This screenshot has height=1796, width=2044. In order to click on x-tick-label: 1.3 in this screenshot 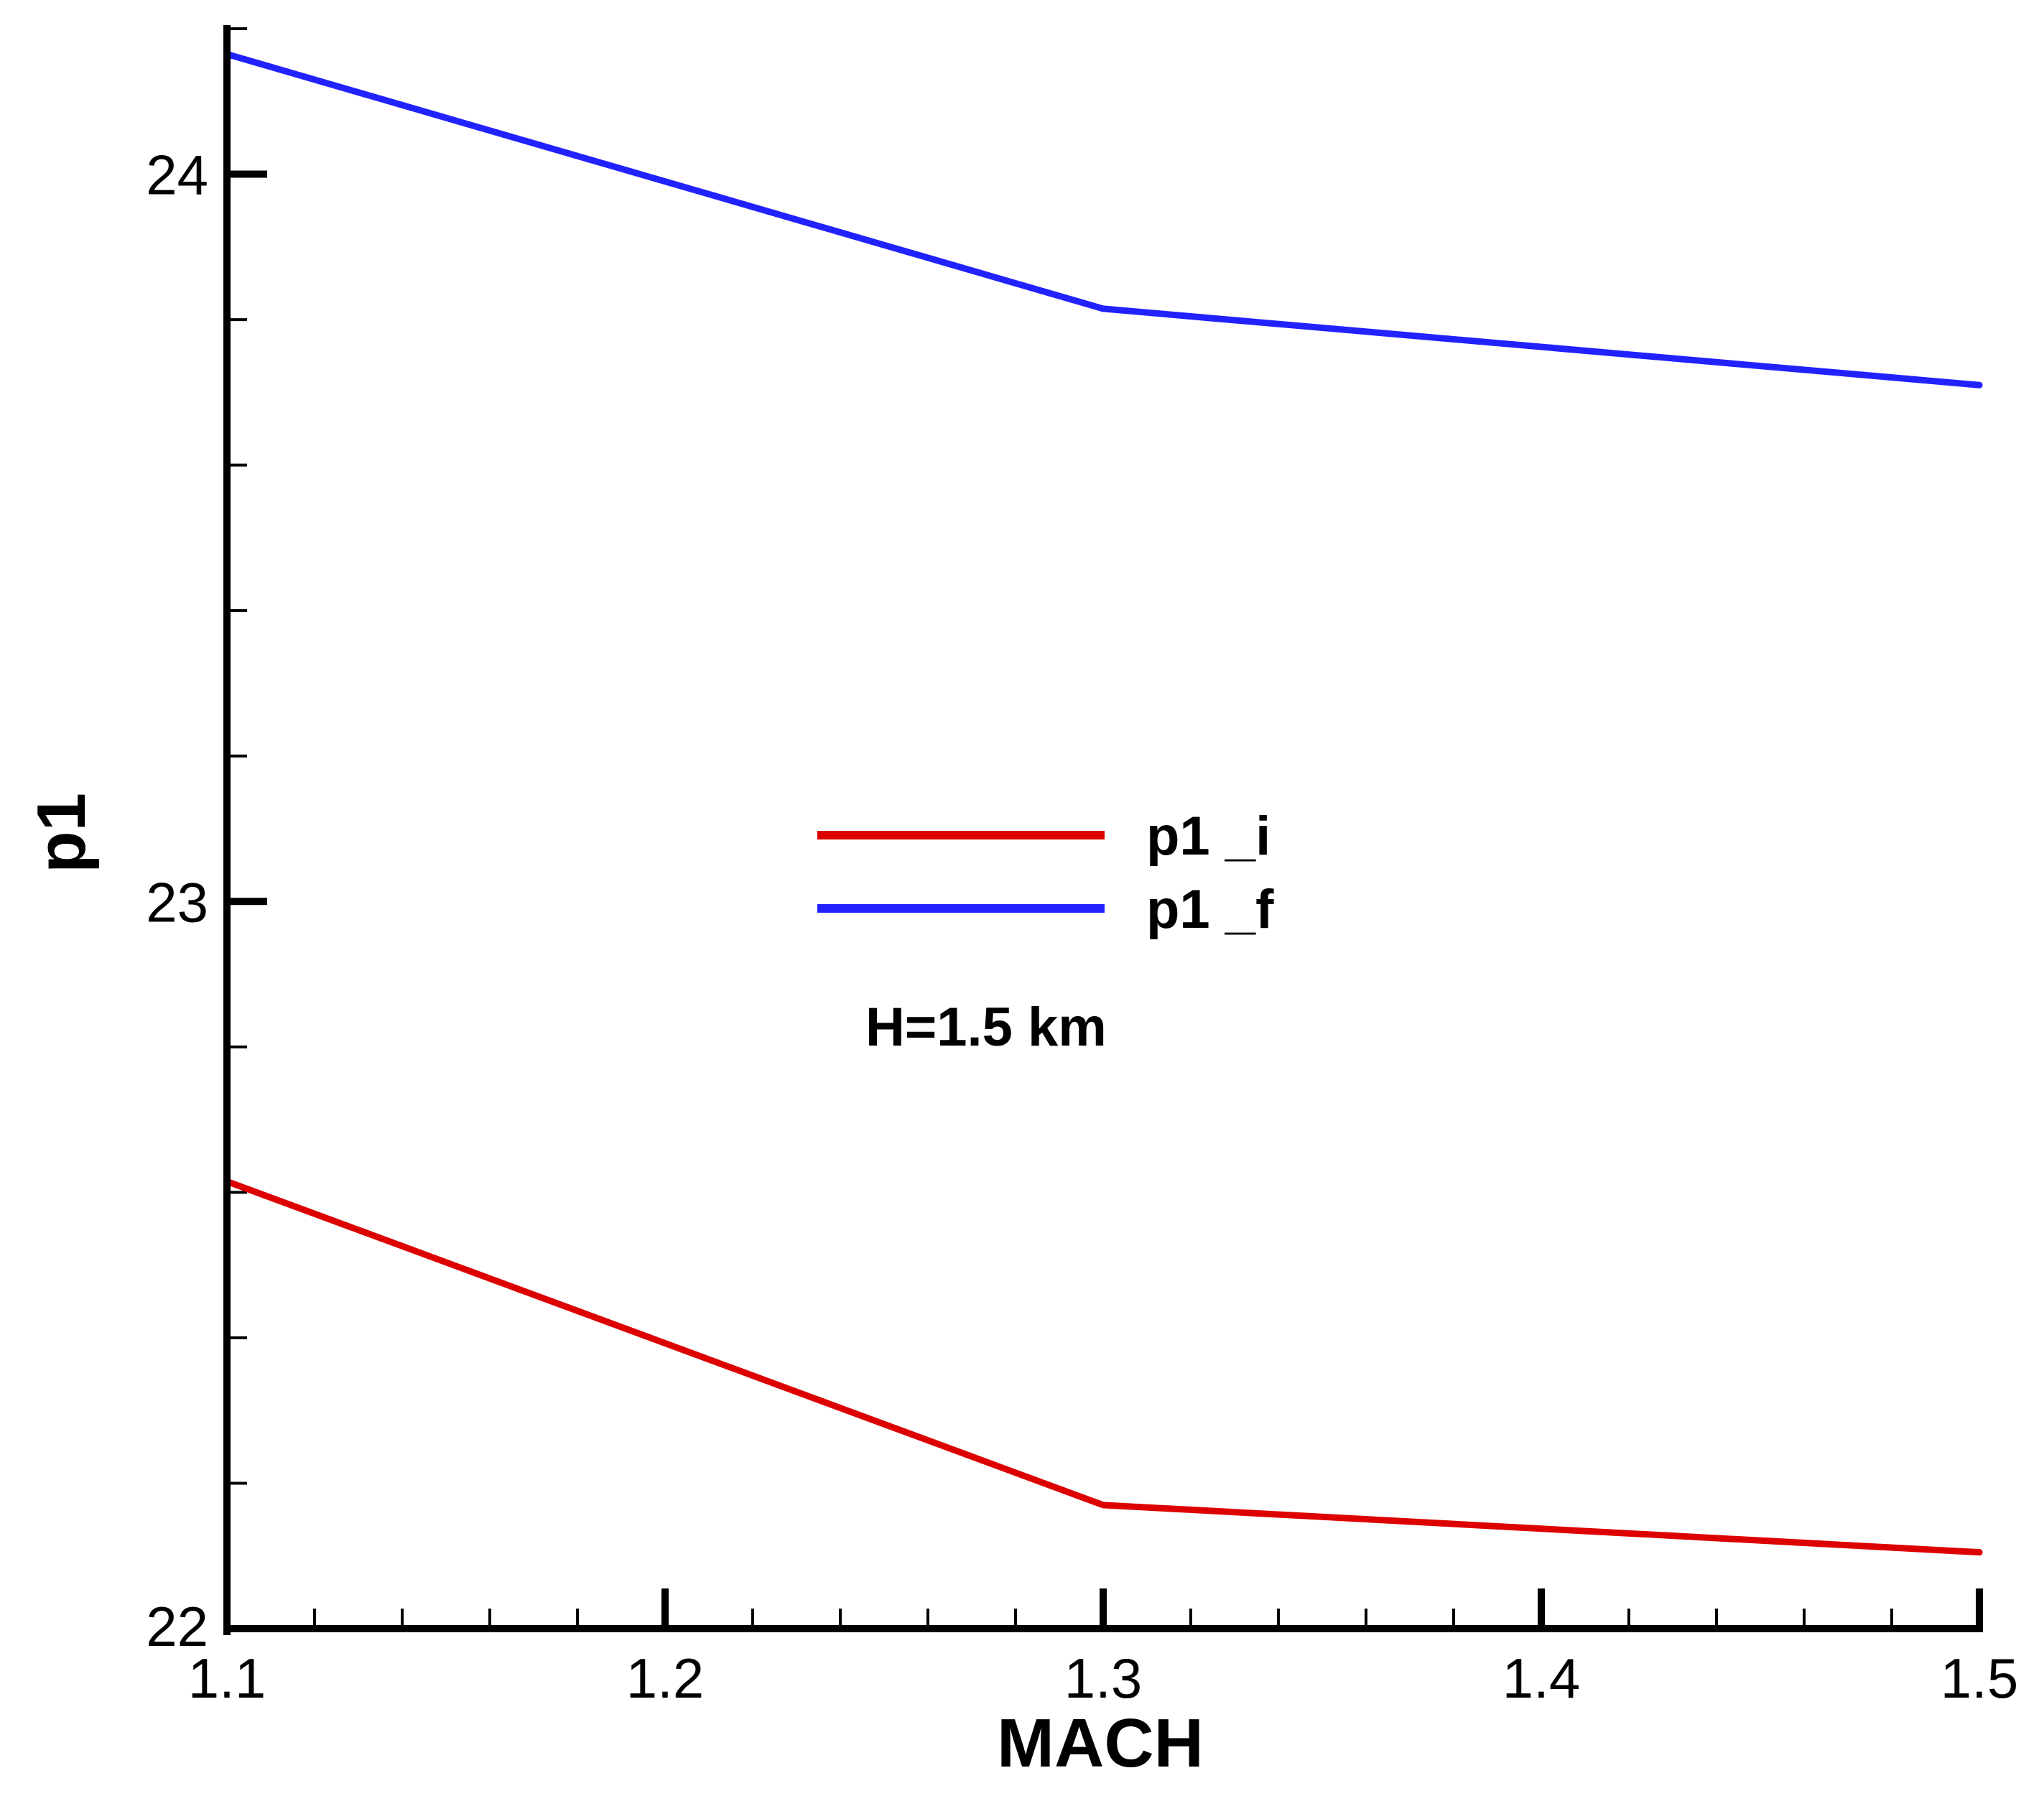, I will do `click(1103, 1678)`.